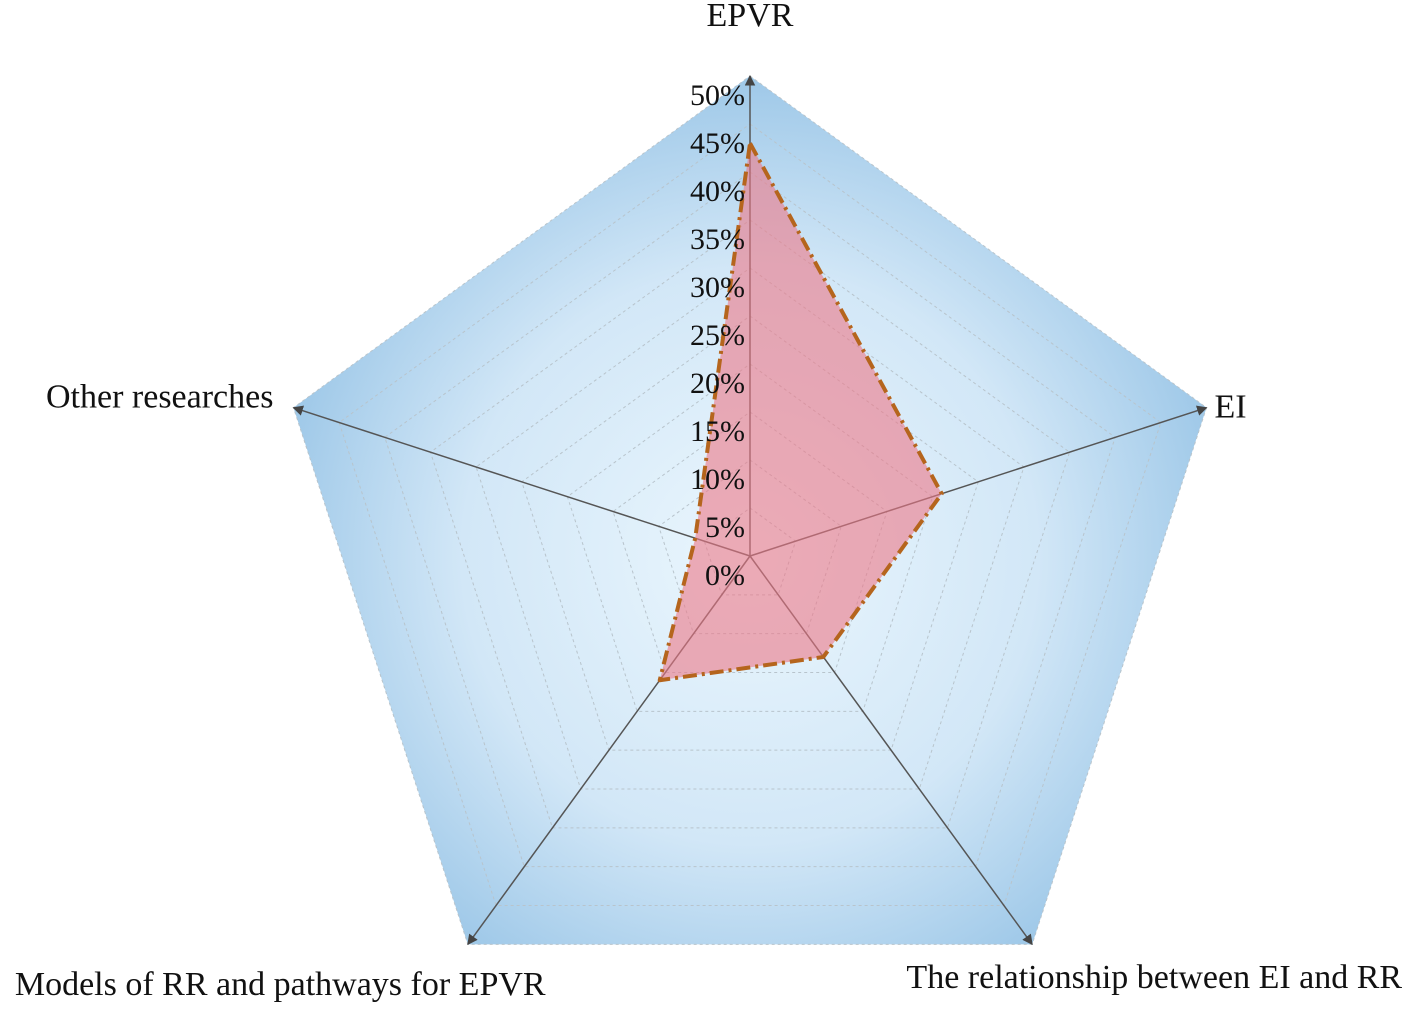 Image resolution: width=1418 pixels, height=1013 pixels. What do you see at coordinates (725, 575) in the screenshot?
I see `r-tick-label: 0%` at bounding box center [725, 575].